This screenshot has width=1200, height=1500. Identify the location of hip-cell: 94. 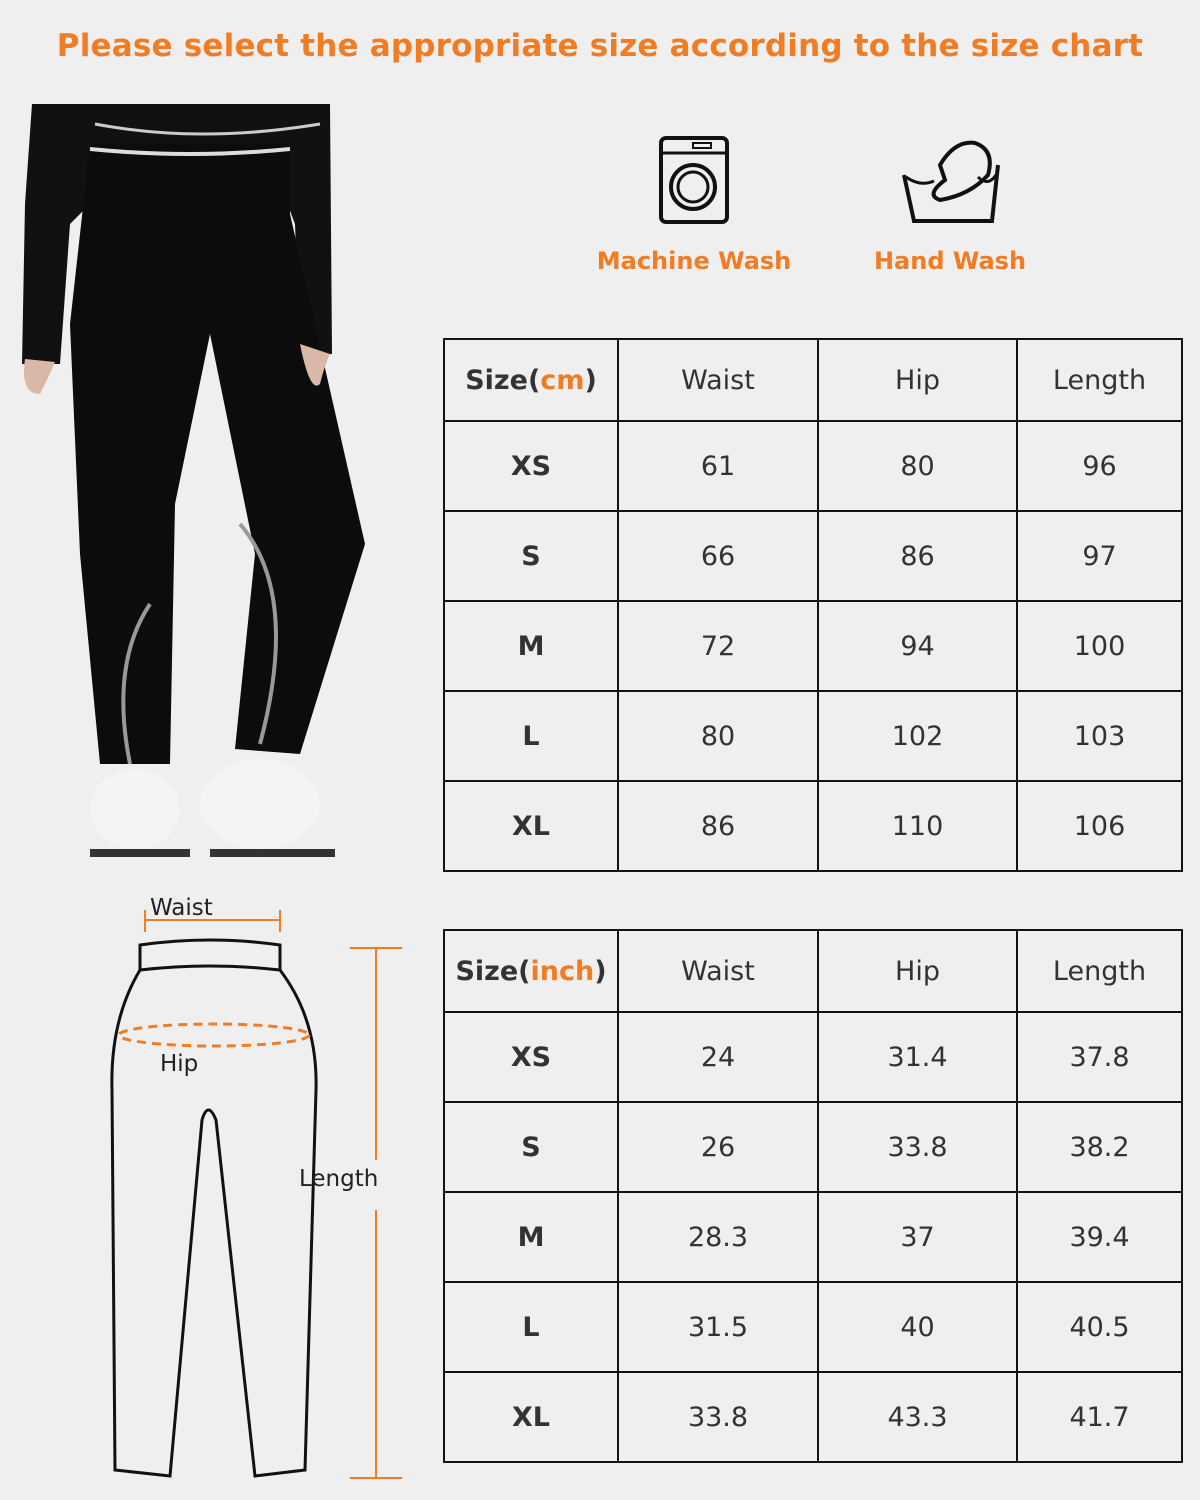
(917, 646).